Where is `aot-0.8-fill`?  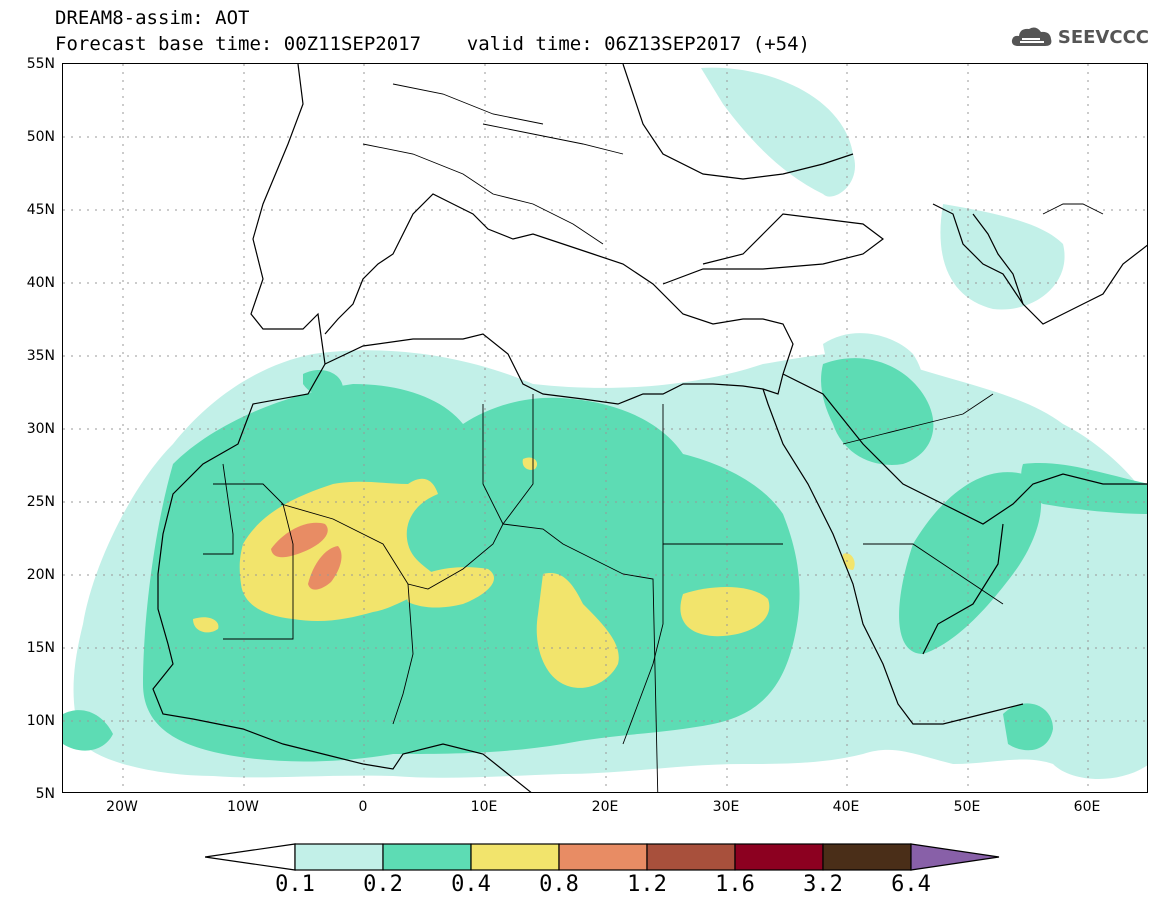 aot-0.8-fill is located at coordinates (306, 556).